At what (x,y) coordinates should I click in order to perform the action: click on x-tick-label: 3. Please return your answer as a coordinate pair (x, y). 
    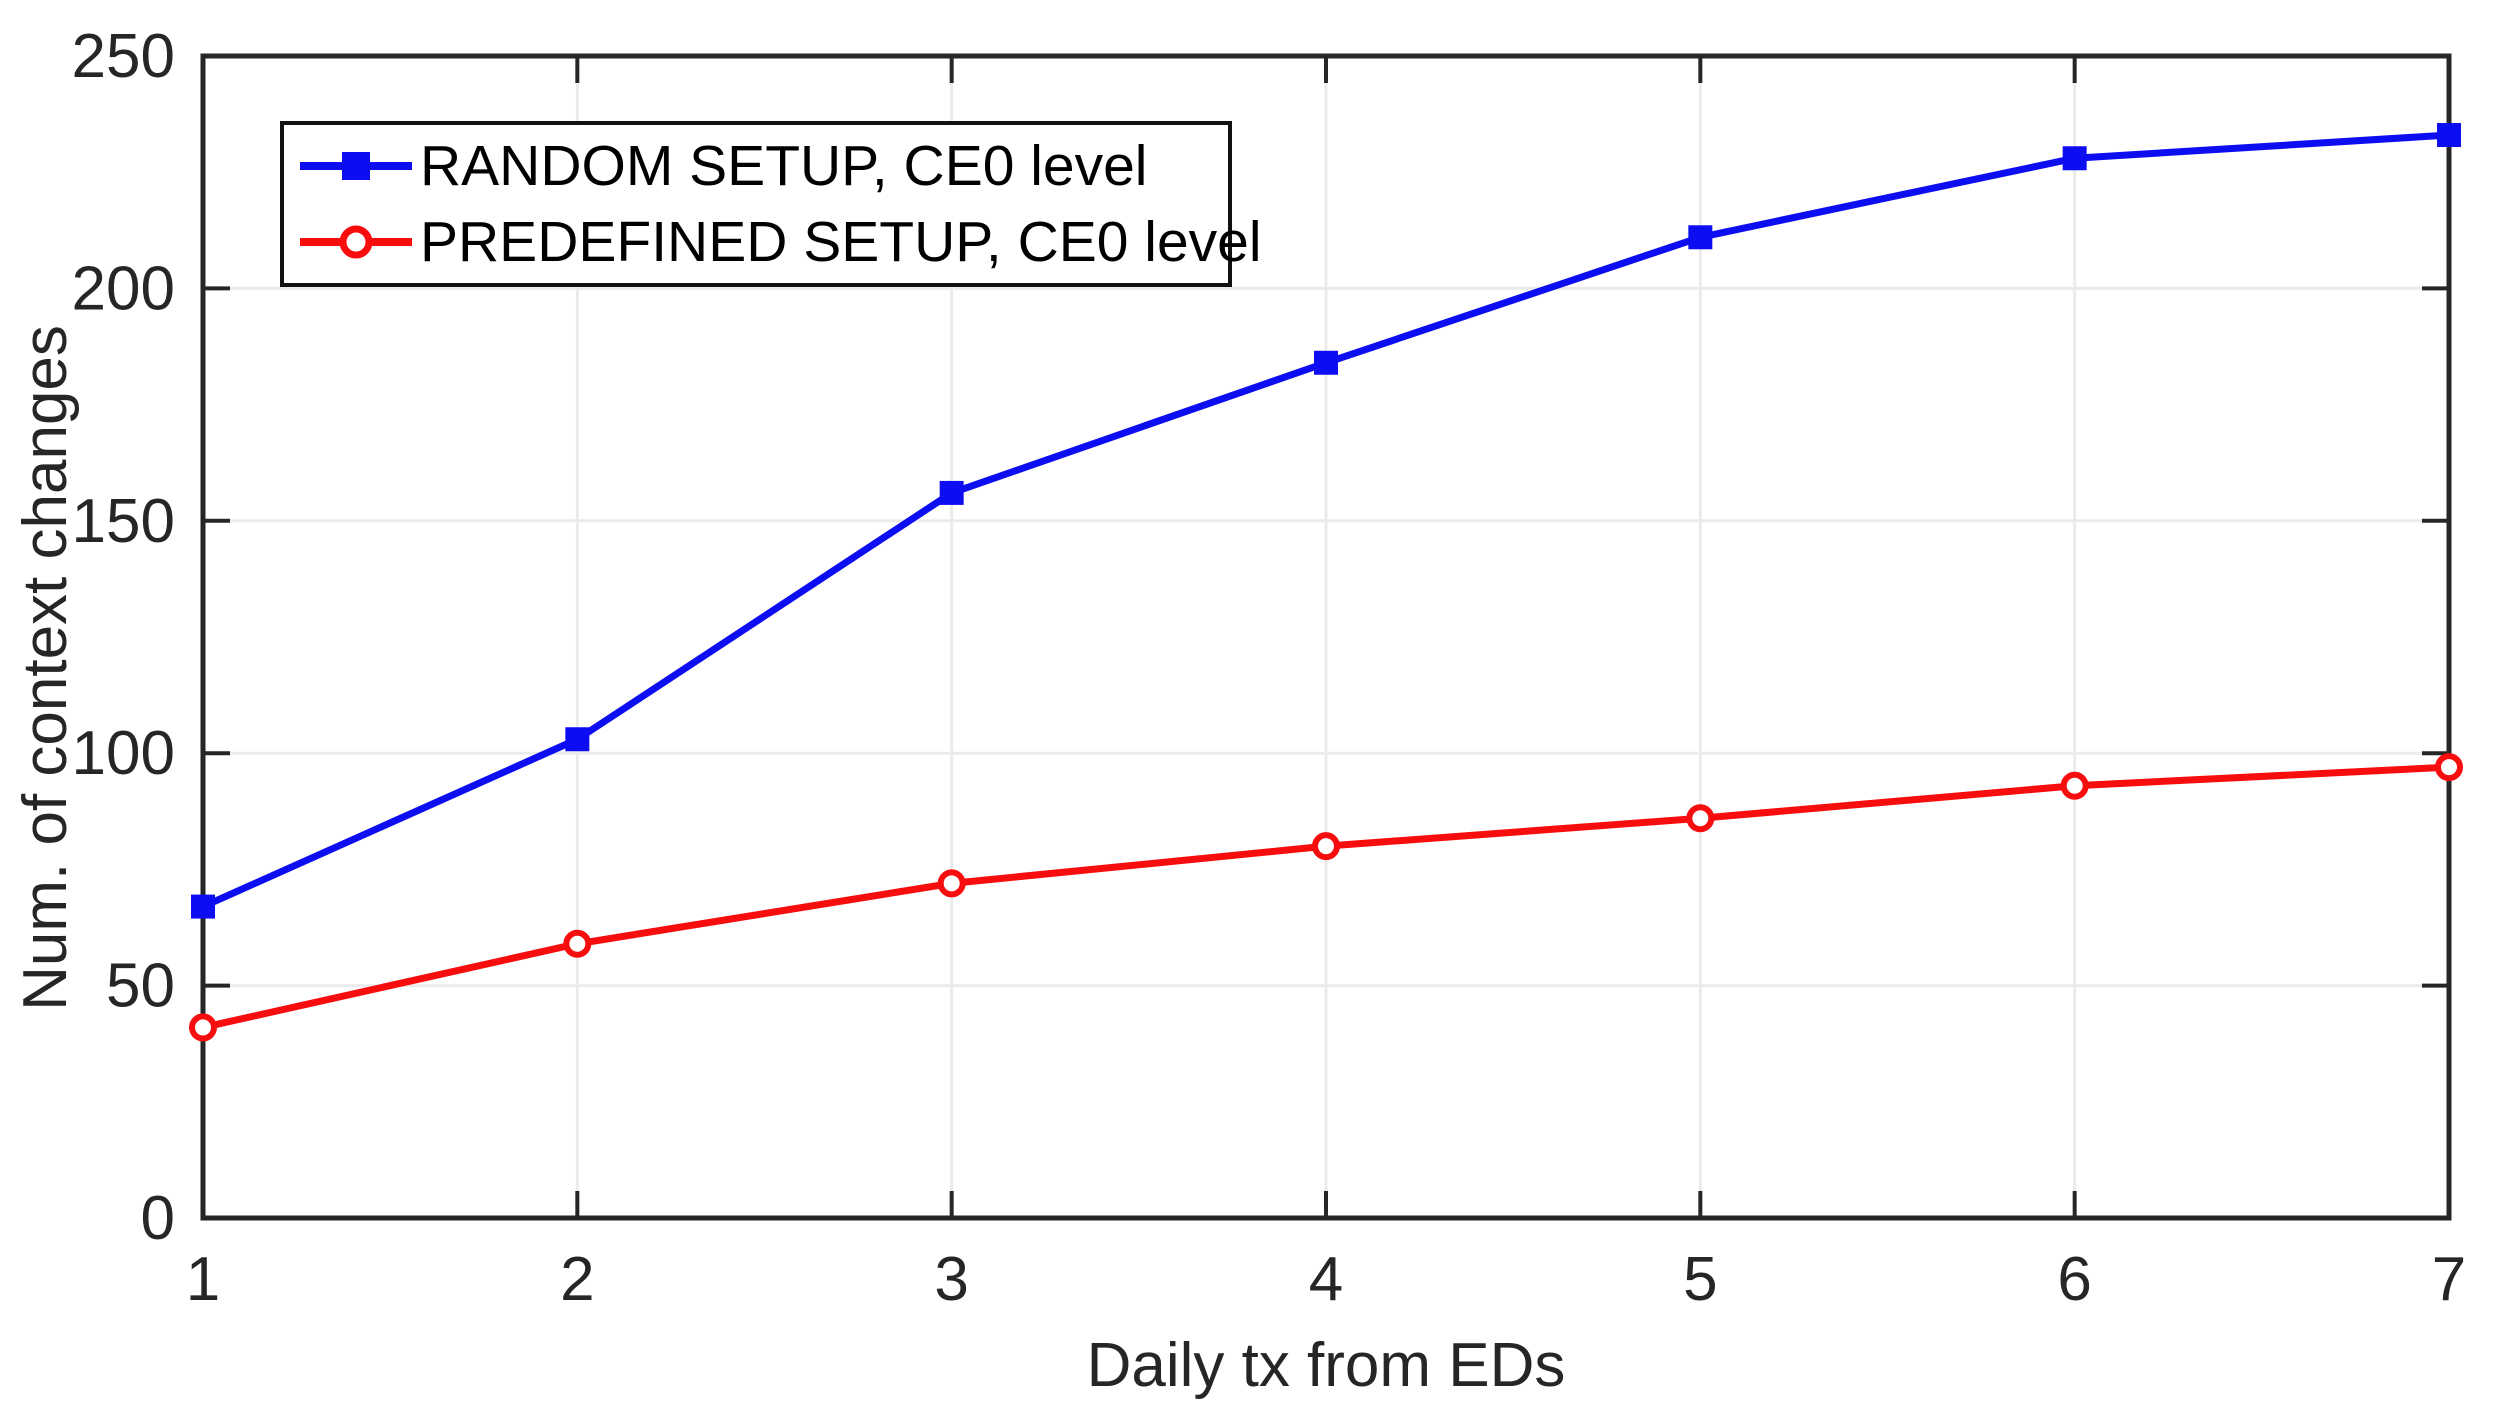
    Looking at the image, I should click on (951, 1279).